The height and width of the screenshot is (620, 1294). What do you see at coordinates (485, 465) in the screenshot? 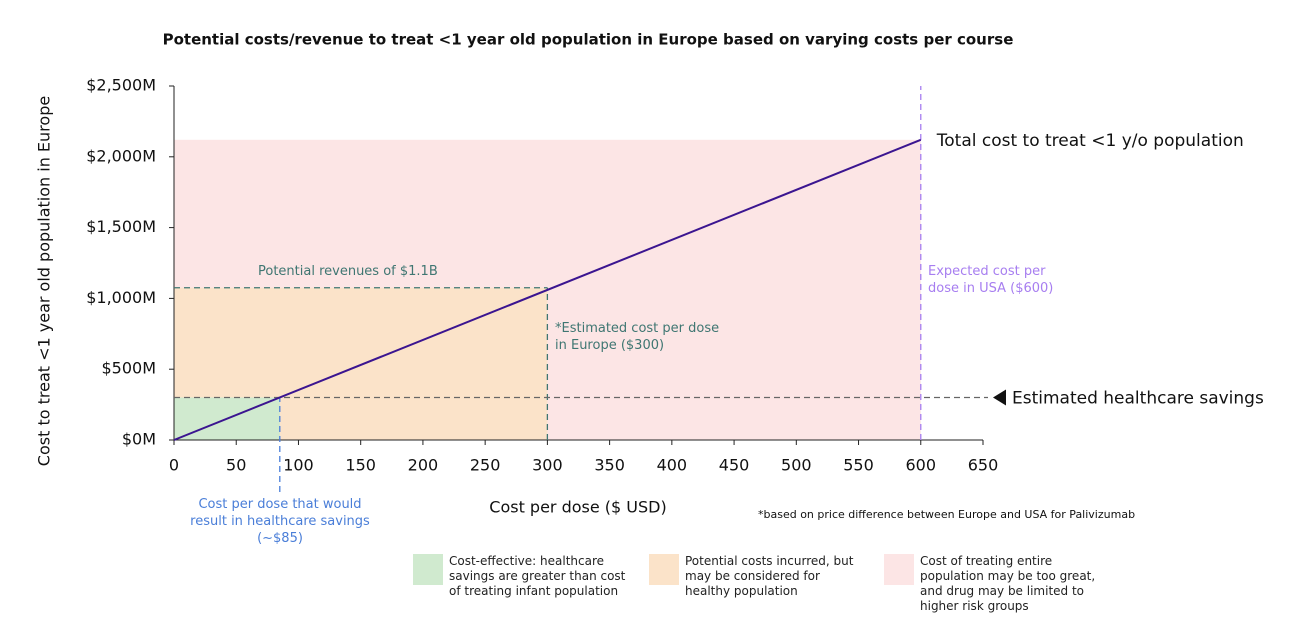
I see `x-tick-label: 250` at bounding box center [485, 465].